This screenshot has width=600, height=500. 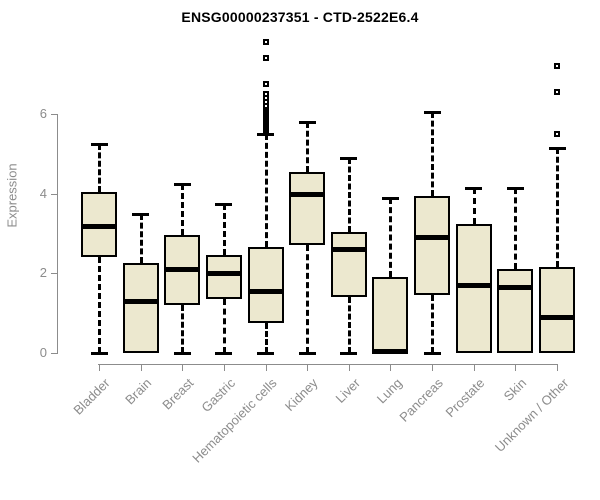 I want to click on x-tick-label: Unknown / Other, so click(x=531, y=415).